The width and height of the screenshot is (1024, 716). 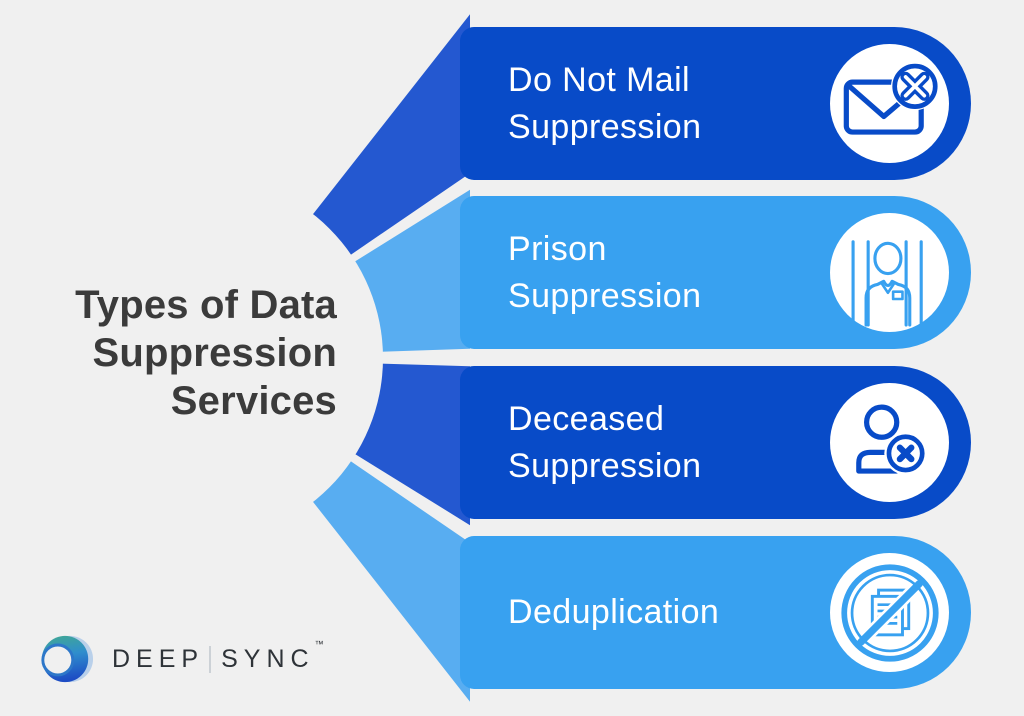 What do you see at coordinates (214, 353) in the screenshot?
I see `title-line-2: Suppression` at bounding box center [214, 353].